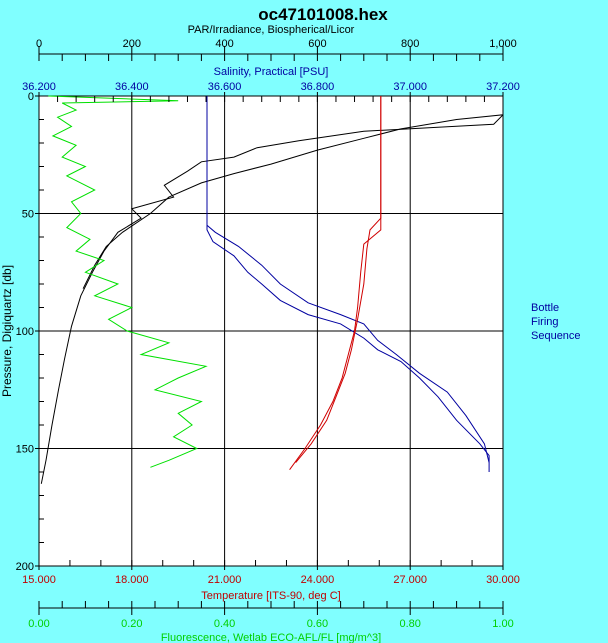  I want to click on fl-axis-title: Fluorescence, Wetlab ECO-AFL/FL [mg/m^3], so click(271, 637).